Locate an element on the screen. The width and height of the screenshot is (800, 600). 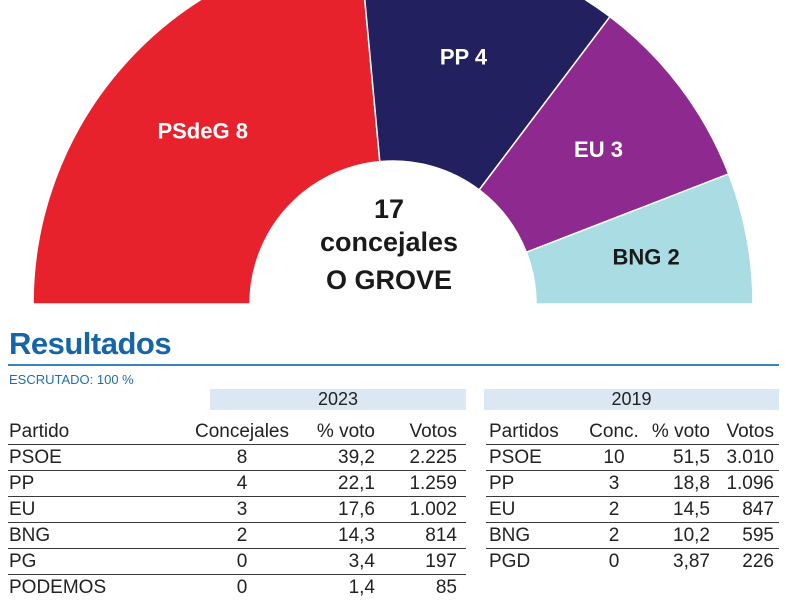
column-header: Conc. is located at coordinates (614, 431).